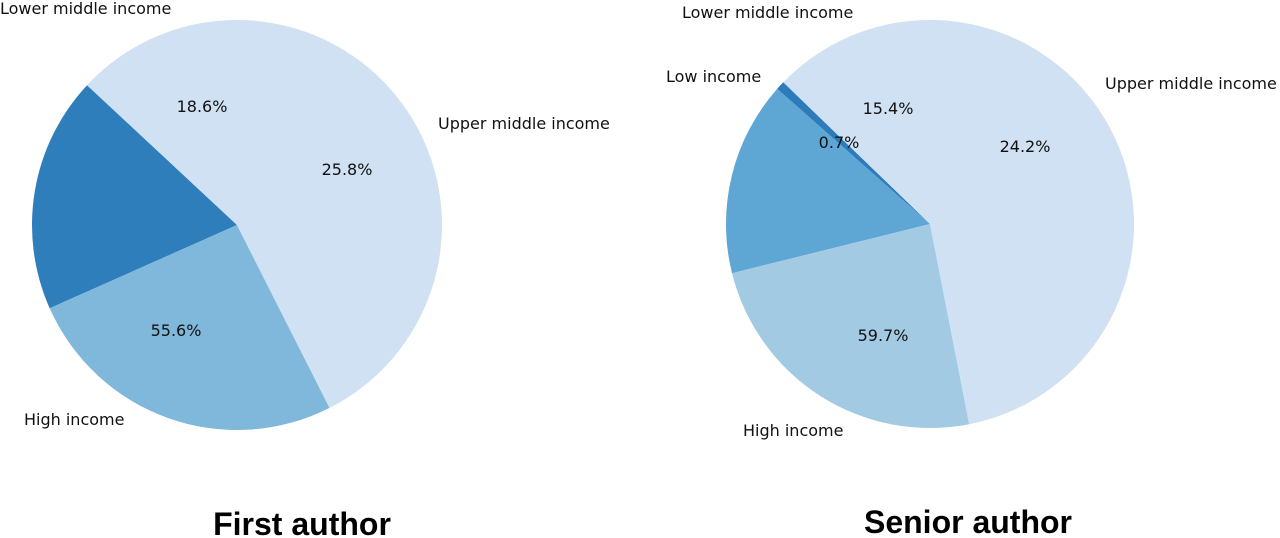  What do you see at coordinates (713, 76) in the screenshot?
I see `senior-author-label-low-income: Low income` at bounding box center [713, 76].